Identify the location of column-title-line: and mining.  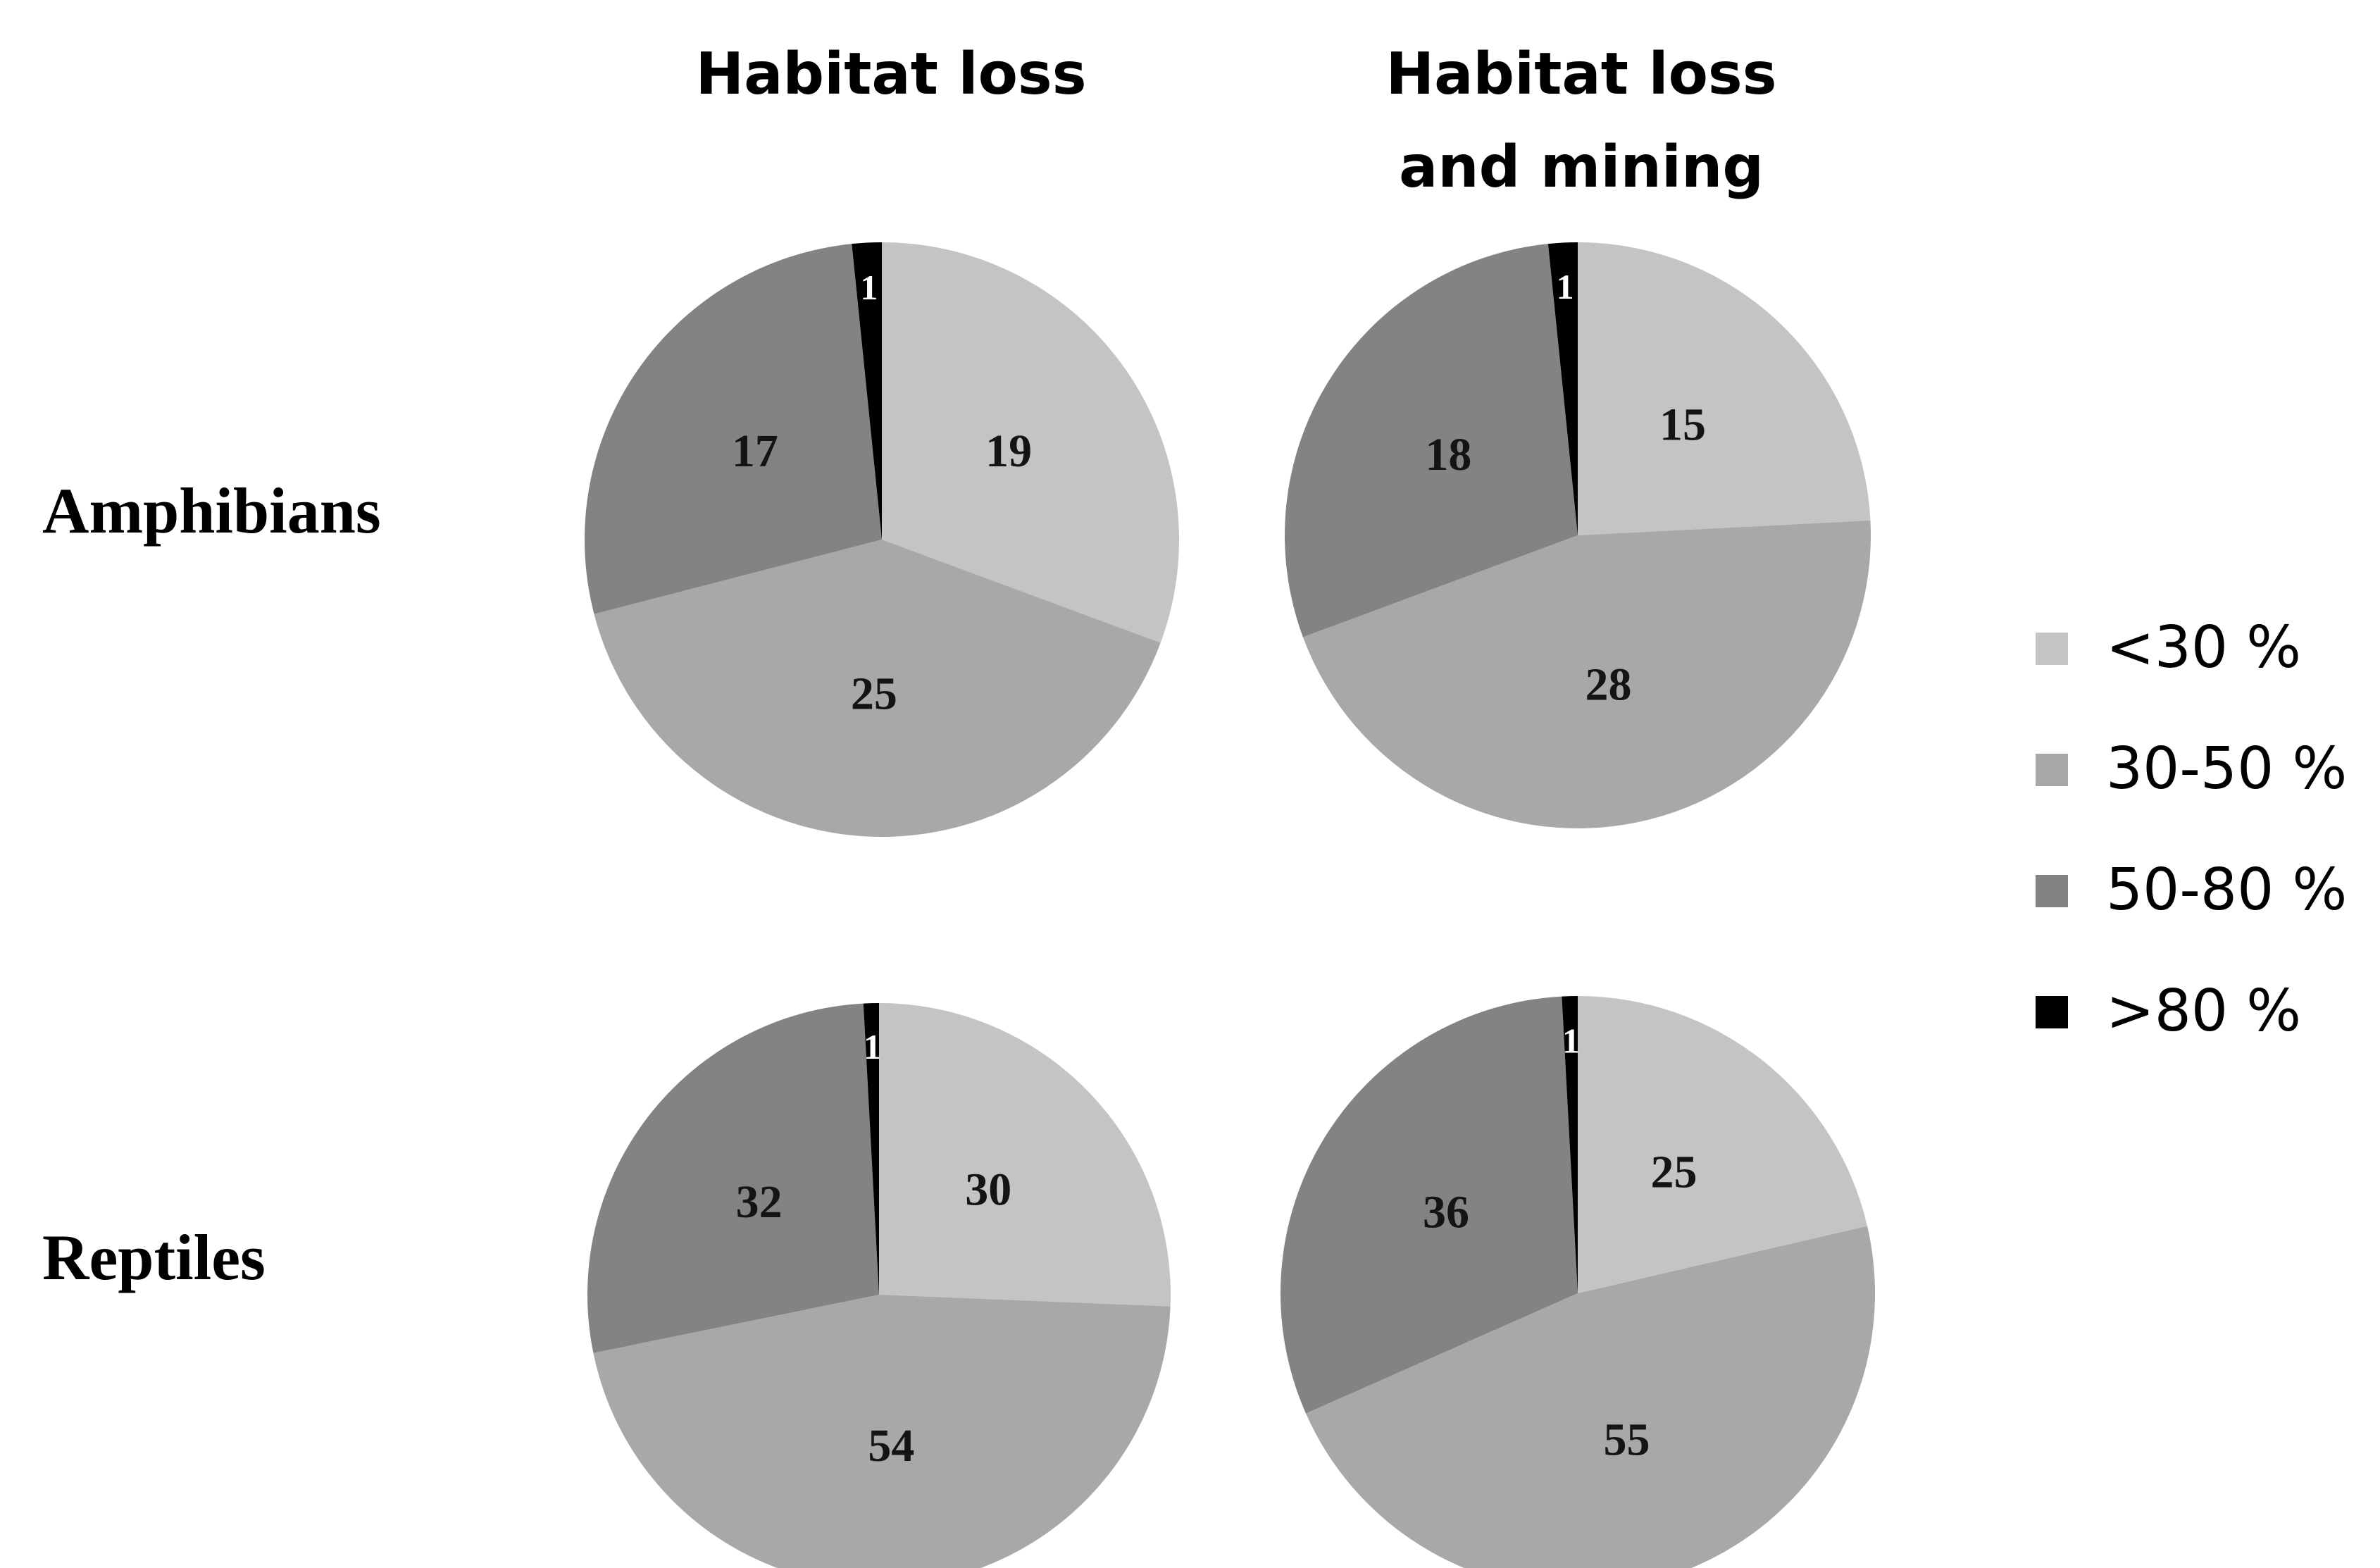
(1581, 167).